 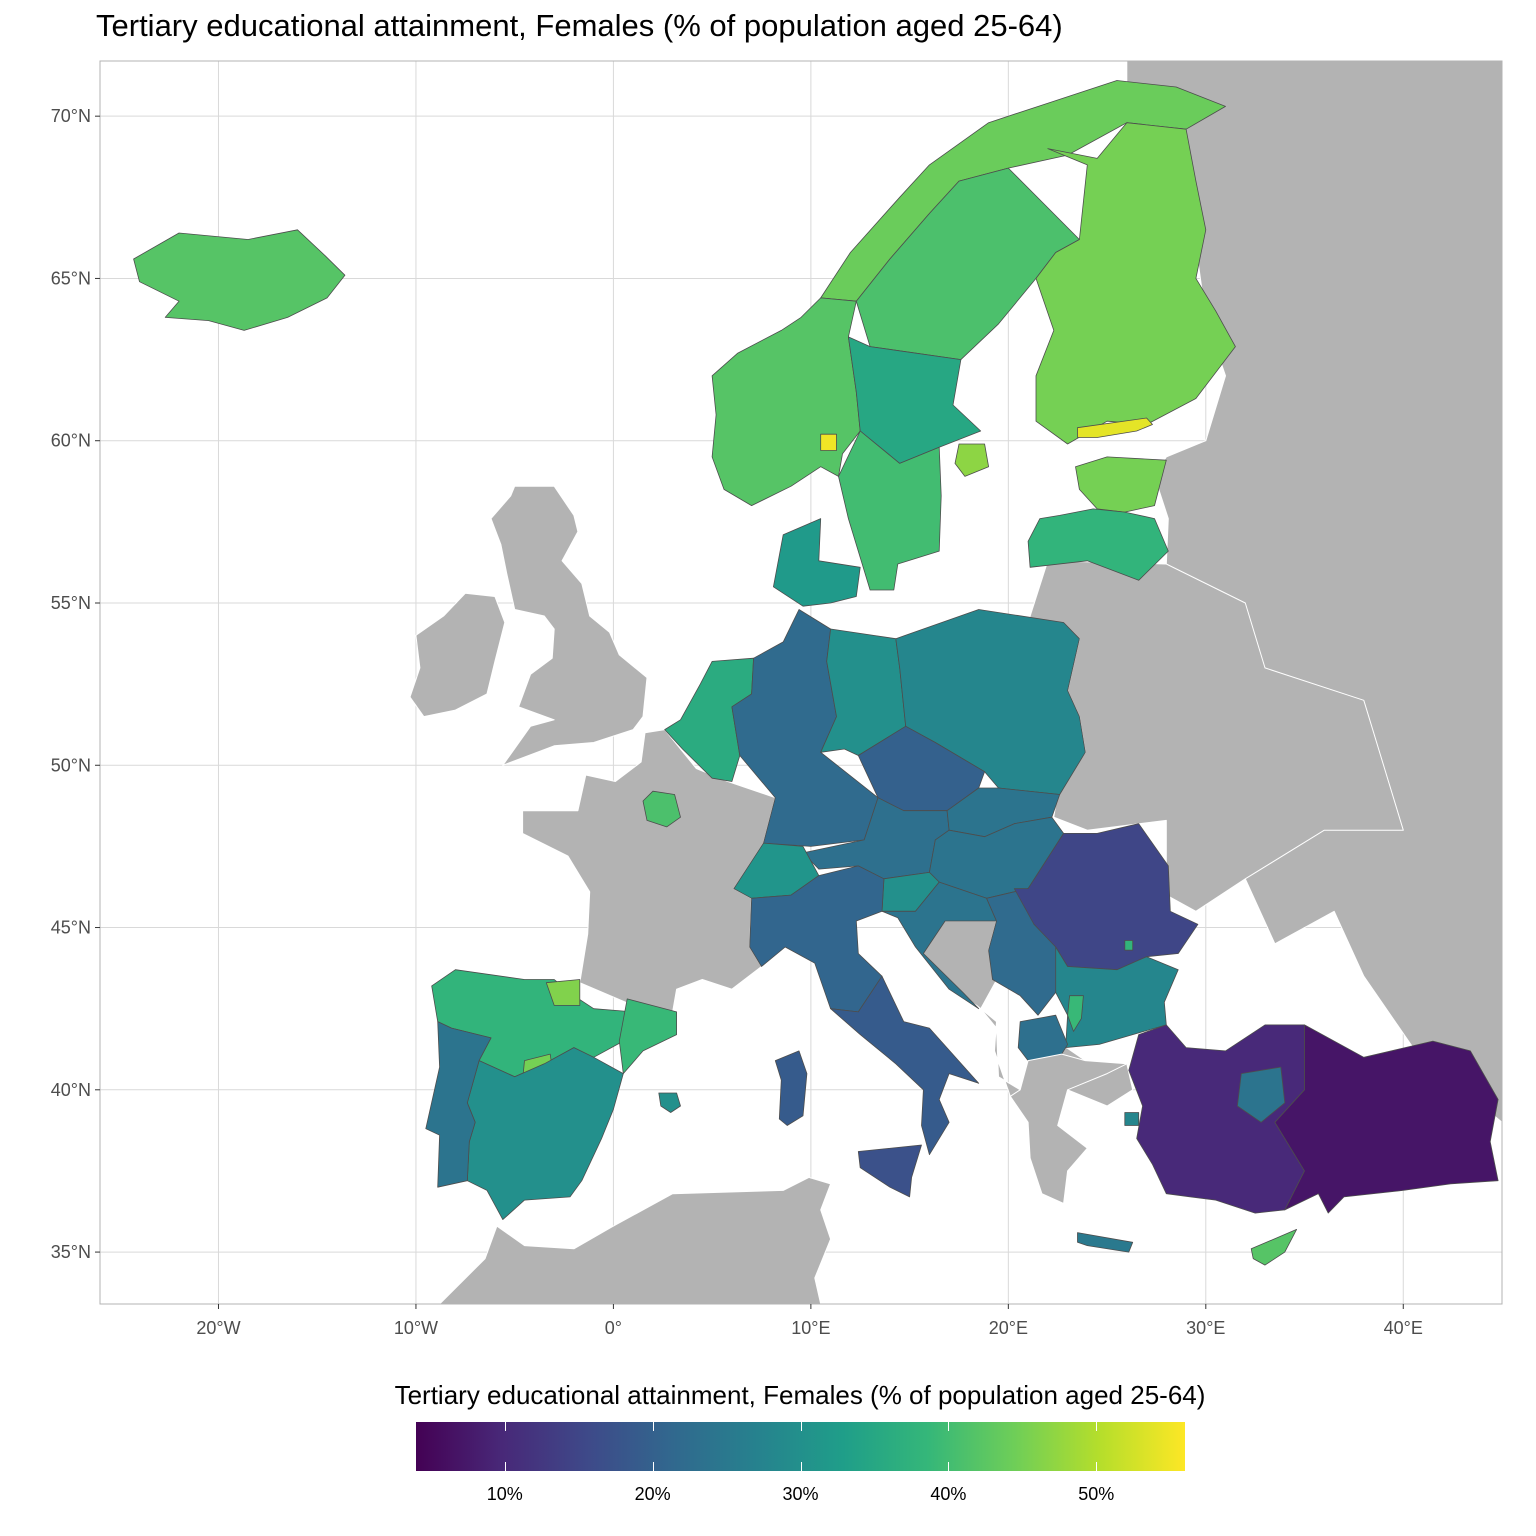 What do you see at coordinates (1105, 1242) in the screenshot?
I see `region-crete` at bounding box center [1105, 1242].